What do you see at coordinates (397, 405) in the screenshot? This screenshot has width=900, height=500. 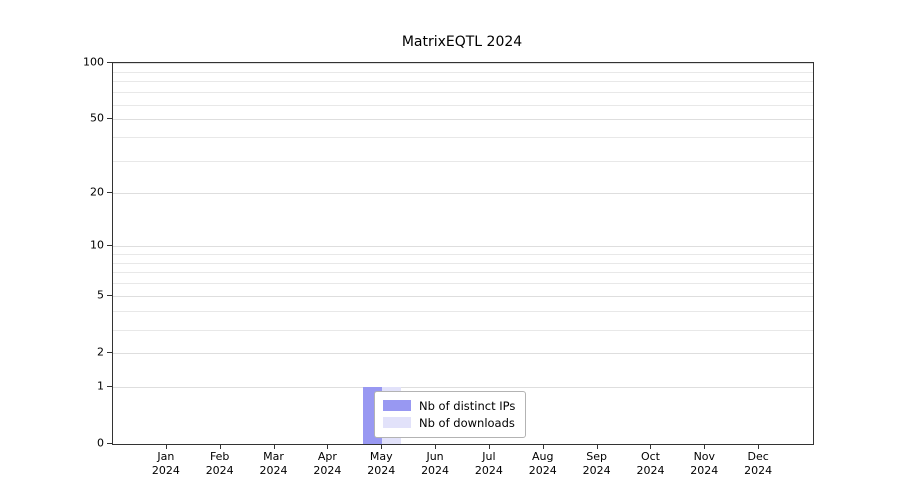 I see `legend-swatch-distinct-ips` at bounding box center [397, 405].